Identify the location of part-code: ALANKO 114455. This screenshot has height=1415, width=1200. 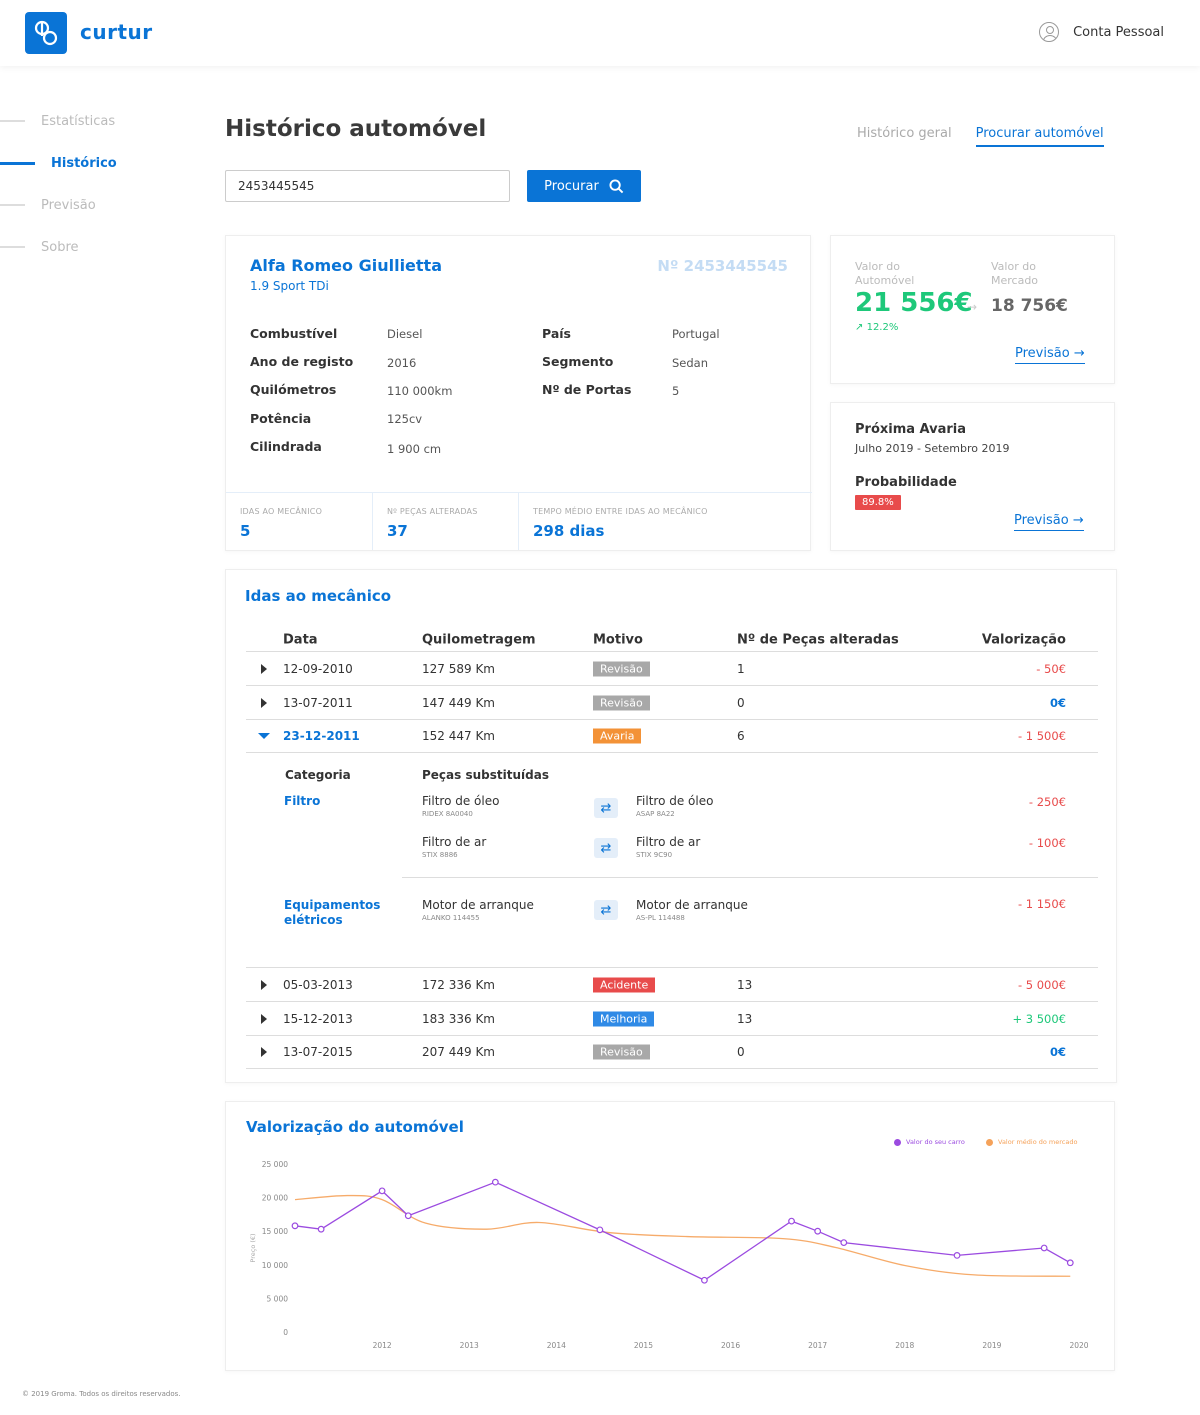
(451, 918).